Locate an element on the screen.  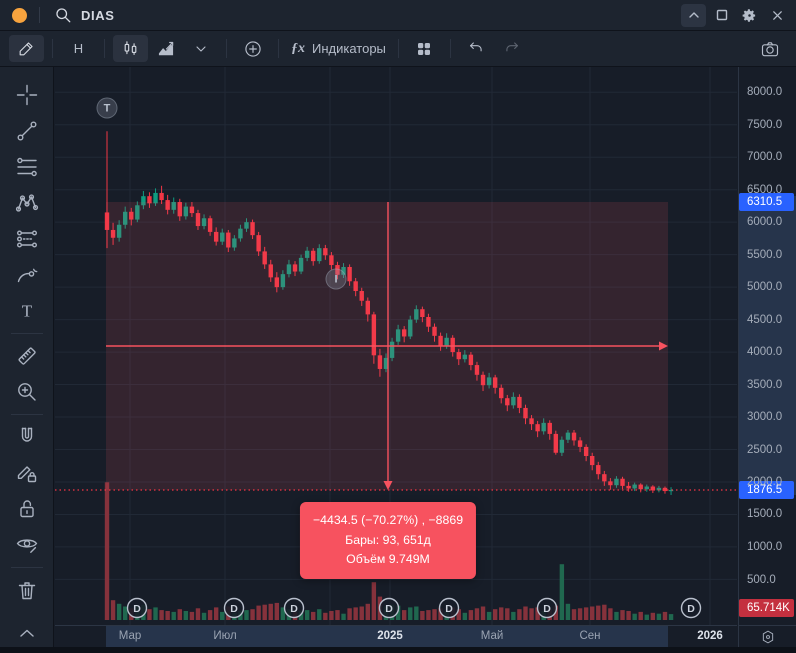
maximize-button is located at coordinates (721, 15).